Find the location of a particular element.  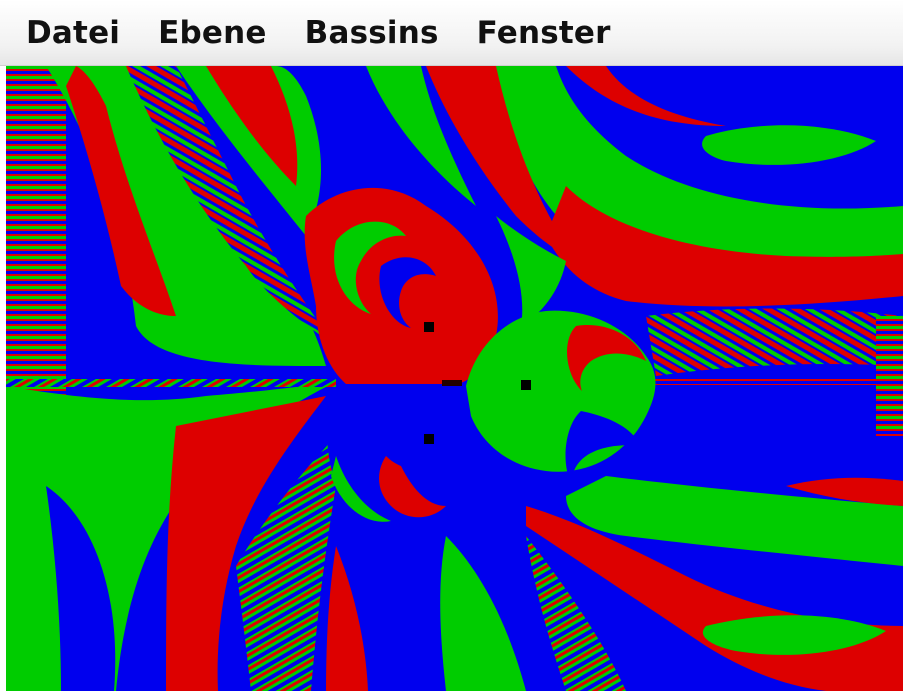

region-upper-left-red is located at coordinates (121, 191).